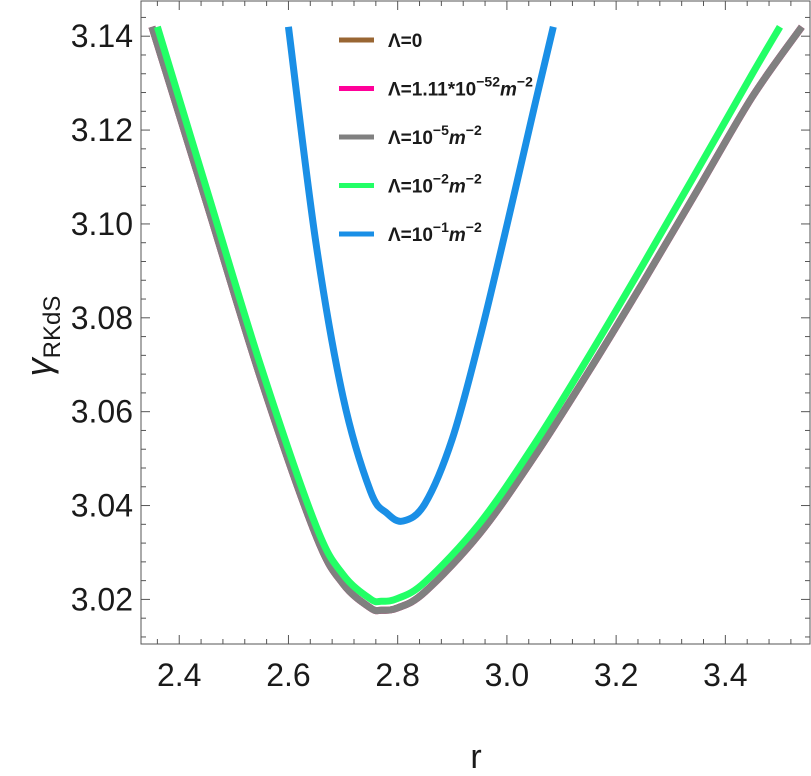 The width and height of the screenshot is (811, 776). I want to click on legend-label-5: Λ=10−1m−2, so click(435, 232).